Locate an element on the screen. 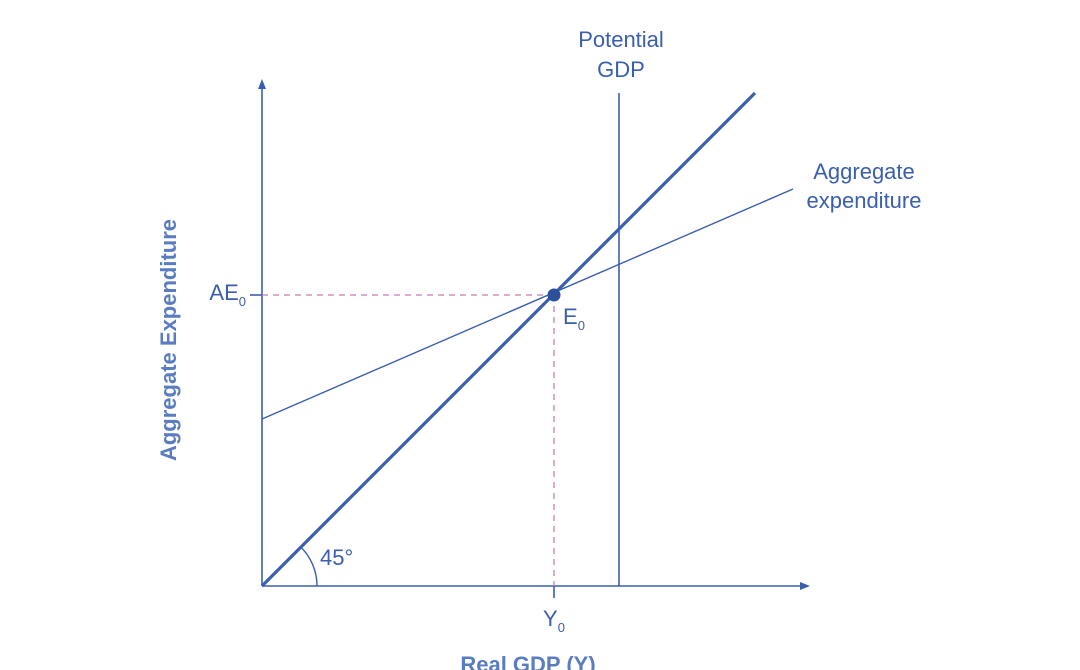 The width and height of the screenshot is (1080, 670). x-axis-title: Real GDP (Y) is located at coordinates (527, 661).